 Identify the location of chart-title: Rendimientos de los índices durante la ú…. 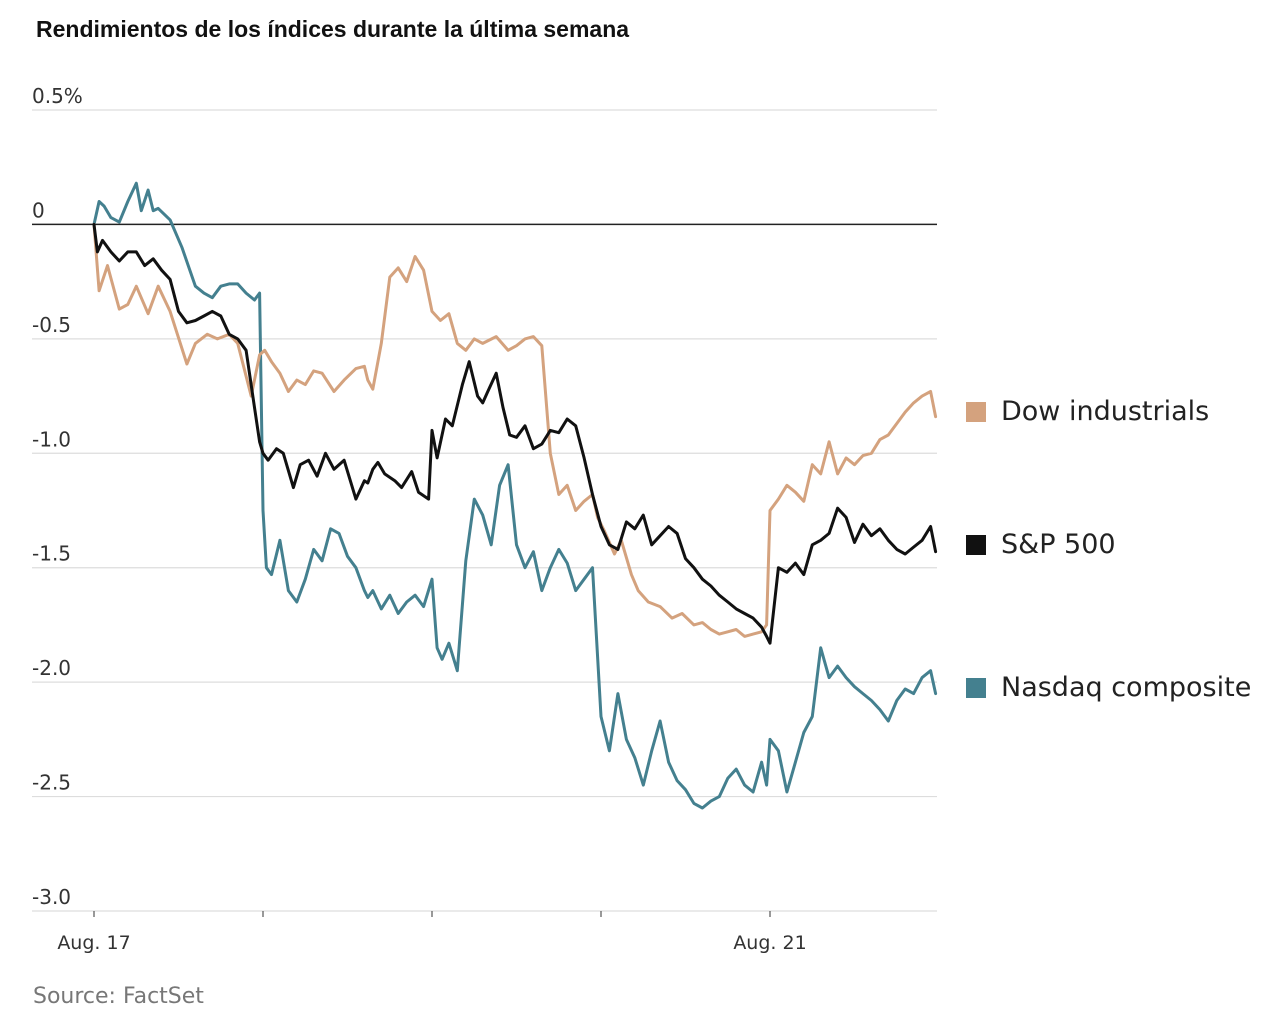
(333, 29).